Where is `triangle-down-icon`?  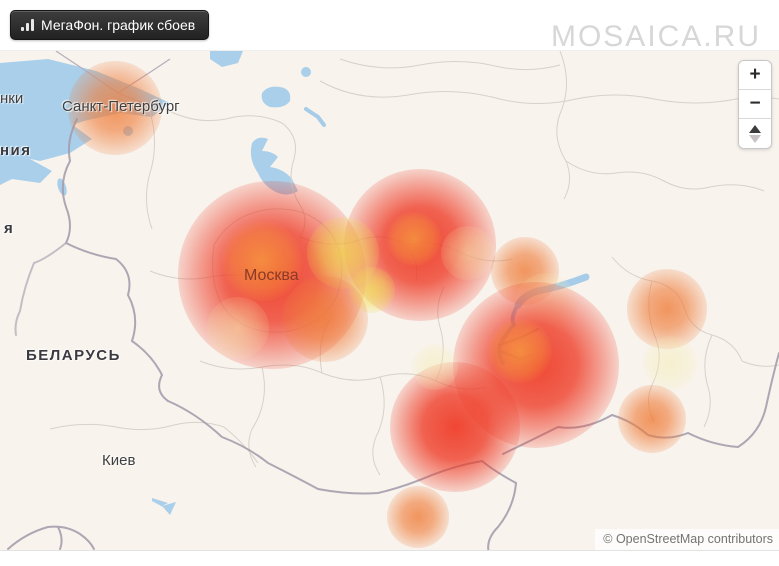
triangle-down-icon is located at coordinates (755, 138).